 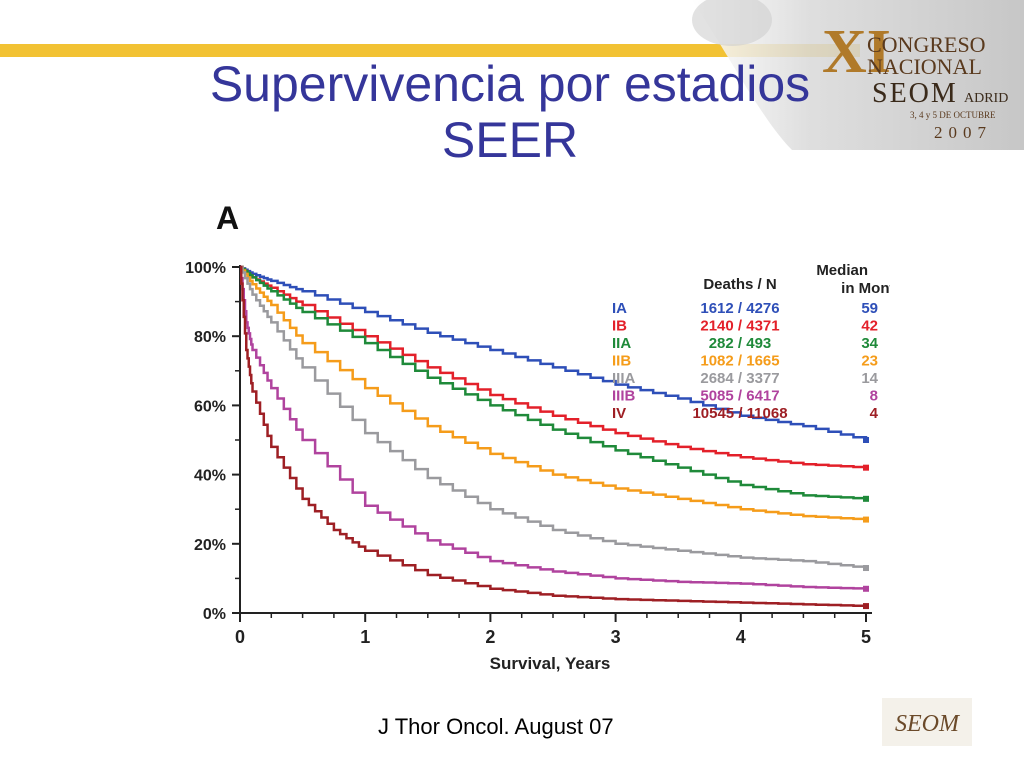 I want to click on legend-header-median-1: Median, so click(x=842, y=270).